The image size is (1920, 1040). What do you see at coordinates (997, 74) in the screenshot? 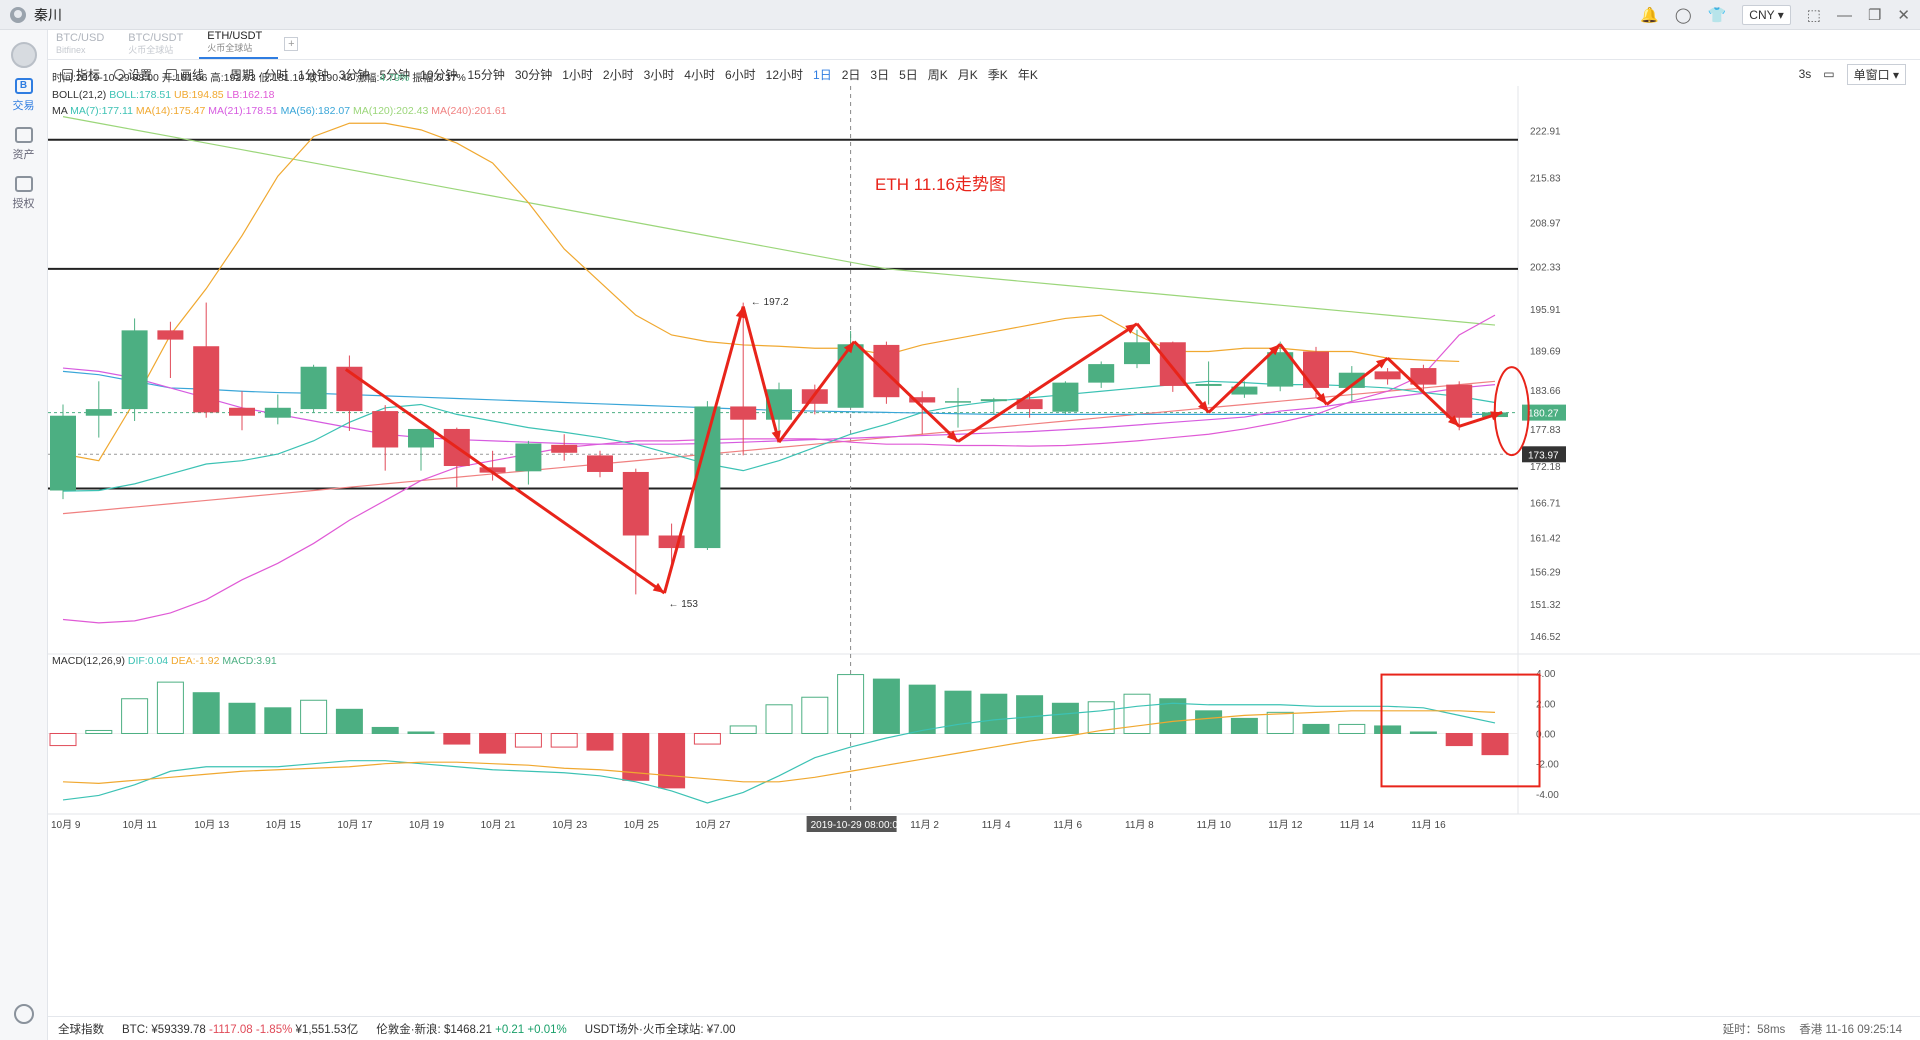
I see `period-19: 季K` at bounding box center [997, 74].